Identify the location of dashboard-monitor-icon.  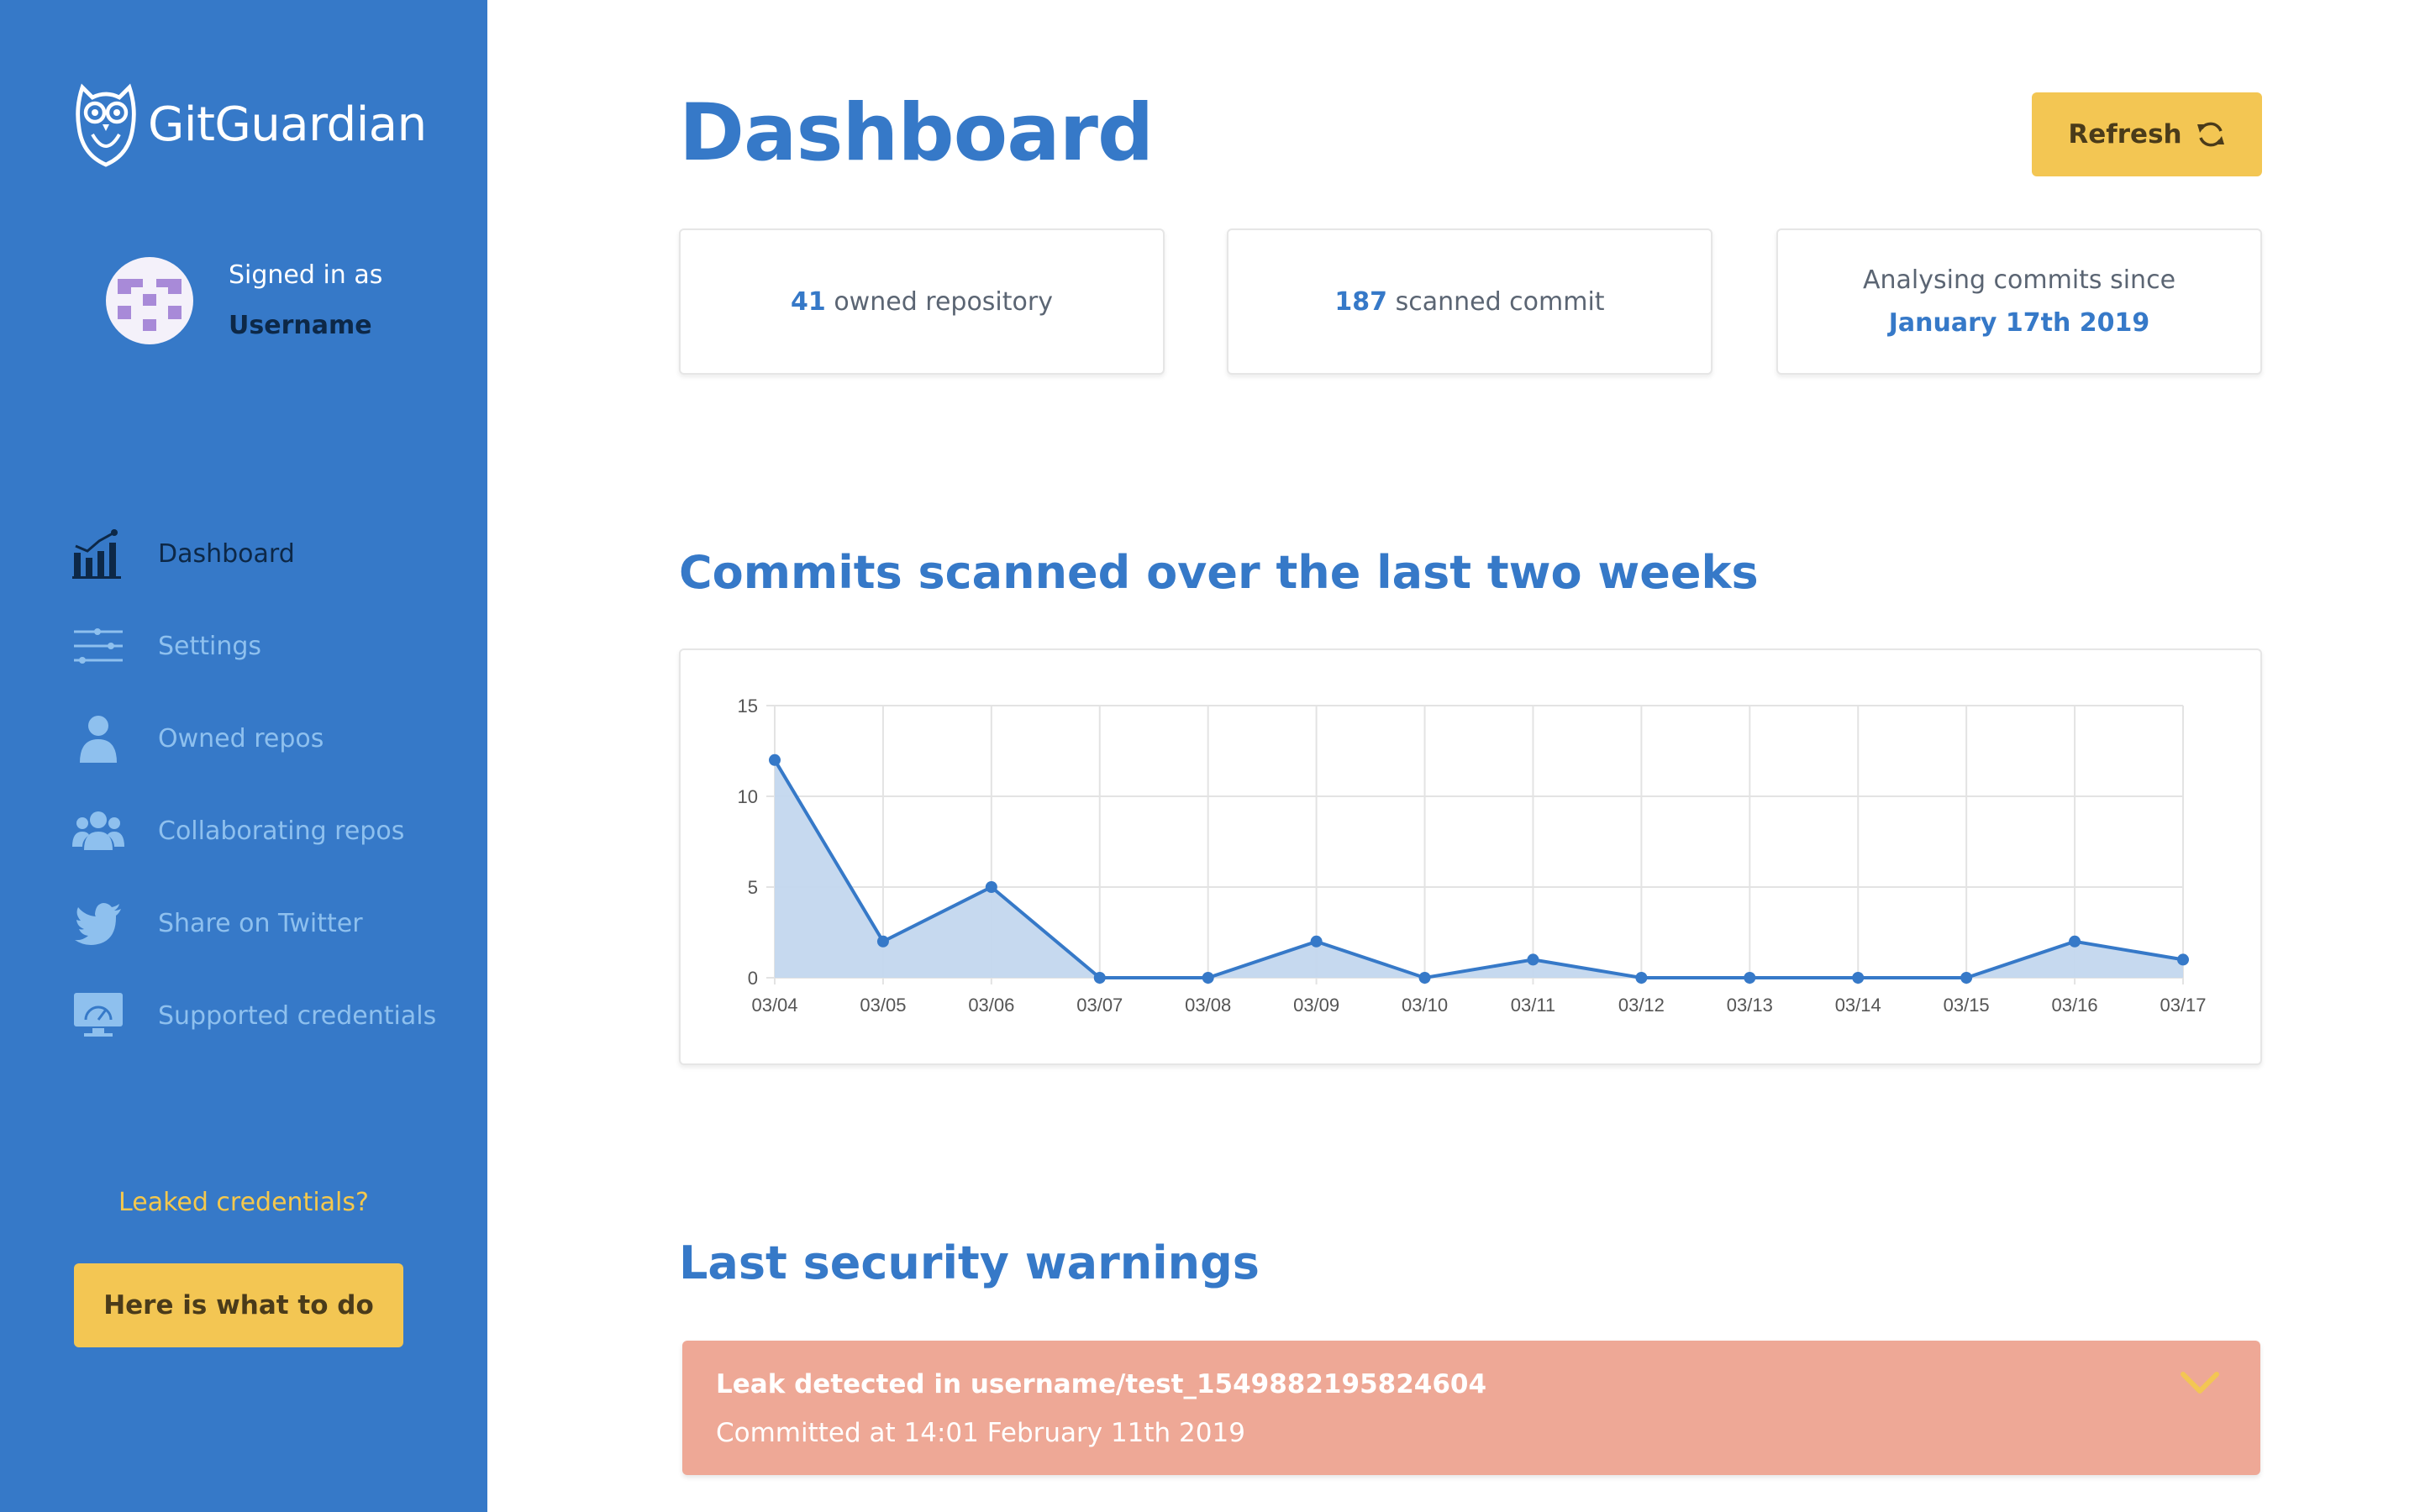
(98, 1015).